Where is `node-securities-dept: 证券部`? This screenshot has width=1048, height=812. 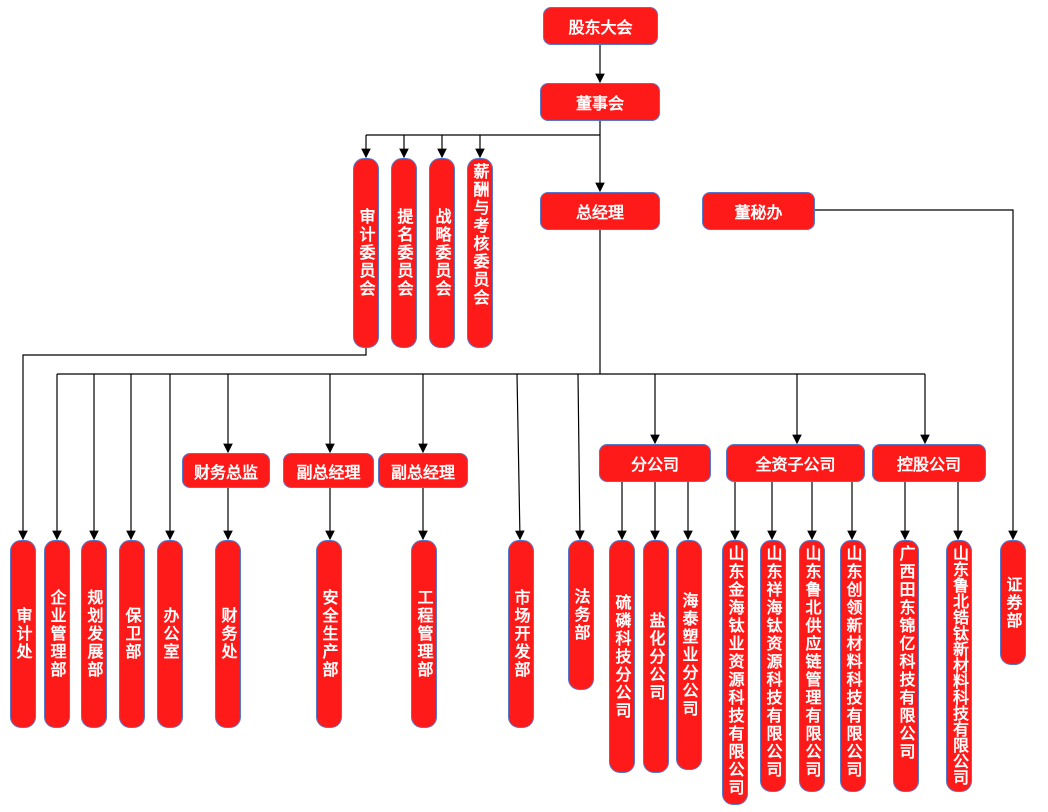
node-securities-dept: 证券部 is located at coordinates (1013, 602).